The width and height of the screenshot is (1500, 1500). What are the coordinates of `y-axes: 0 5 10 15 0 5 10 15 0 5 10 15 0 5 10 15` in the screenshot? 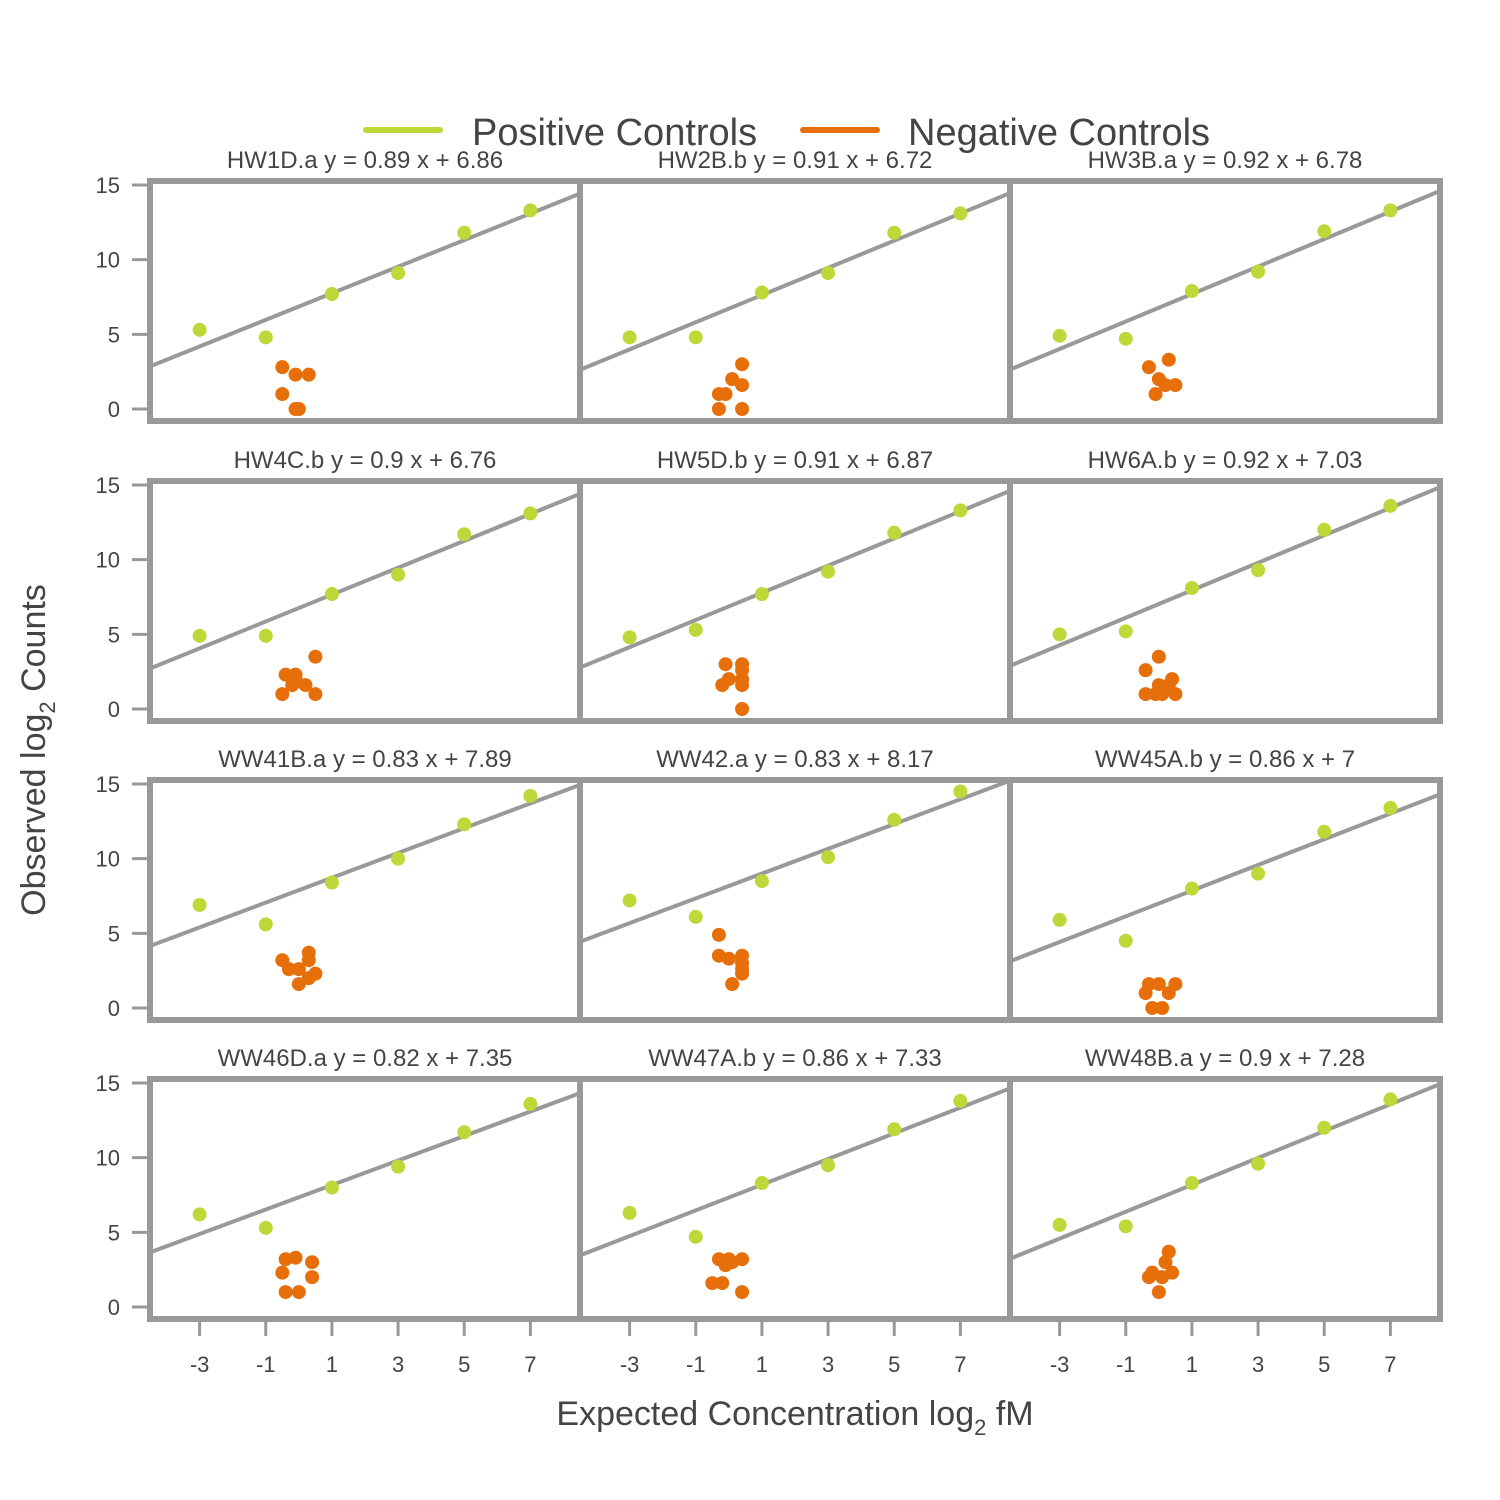 It's located at (123, 746).